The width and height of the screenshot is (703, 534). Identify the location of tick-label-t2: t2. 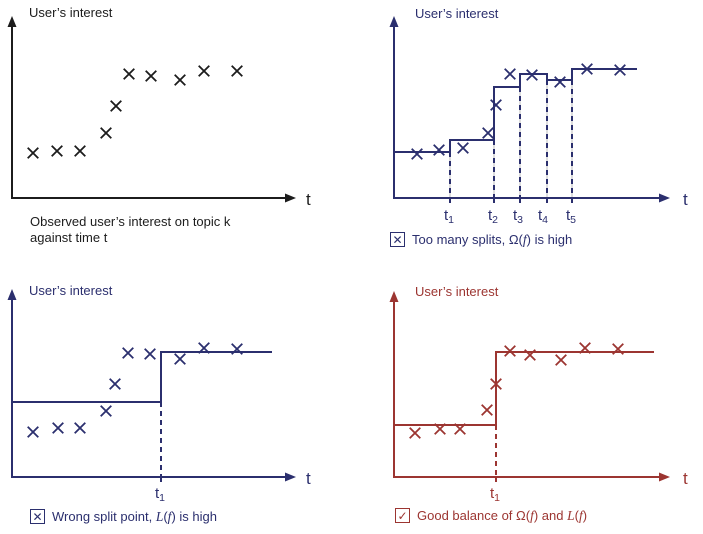
(493, 216).